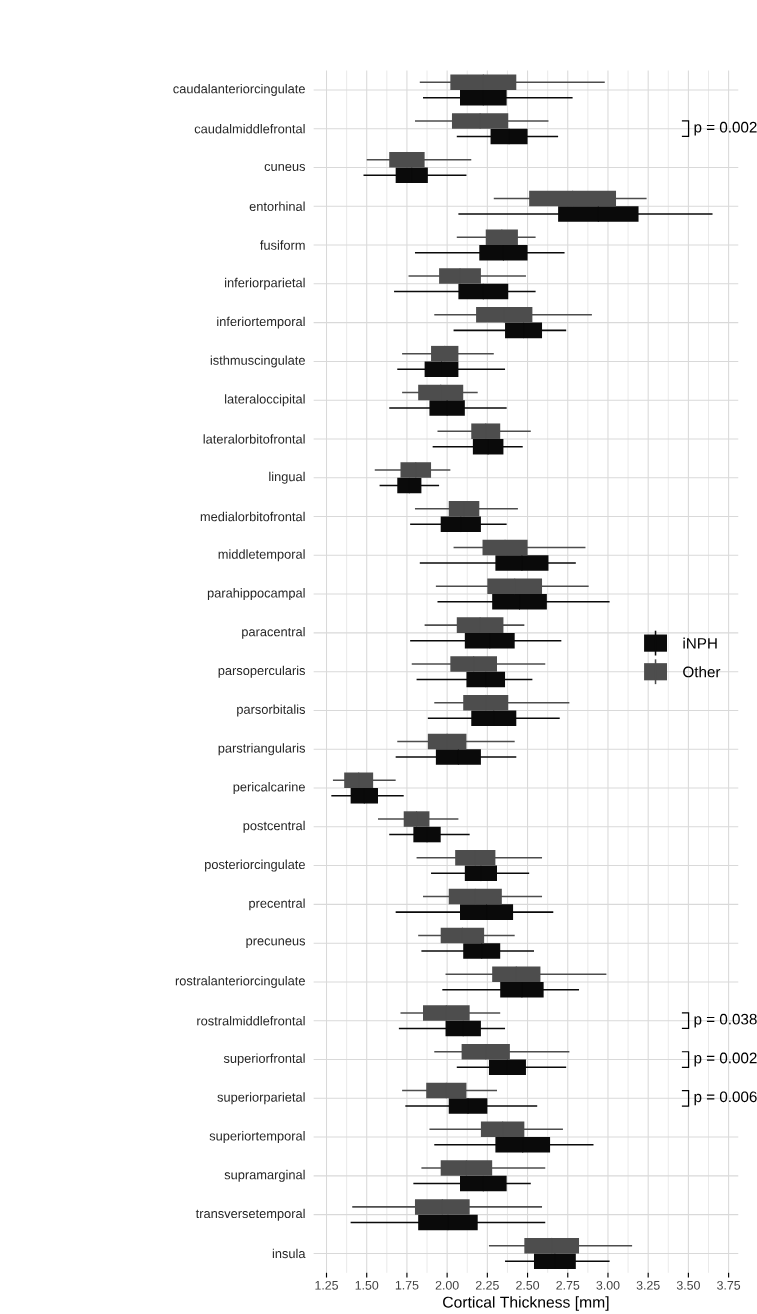  Describe the element at coordinates (608, 1285) in the screenshot. I see `x-tick-label: 3.00` at that location.